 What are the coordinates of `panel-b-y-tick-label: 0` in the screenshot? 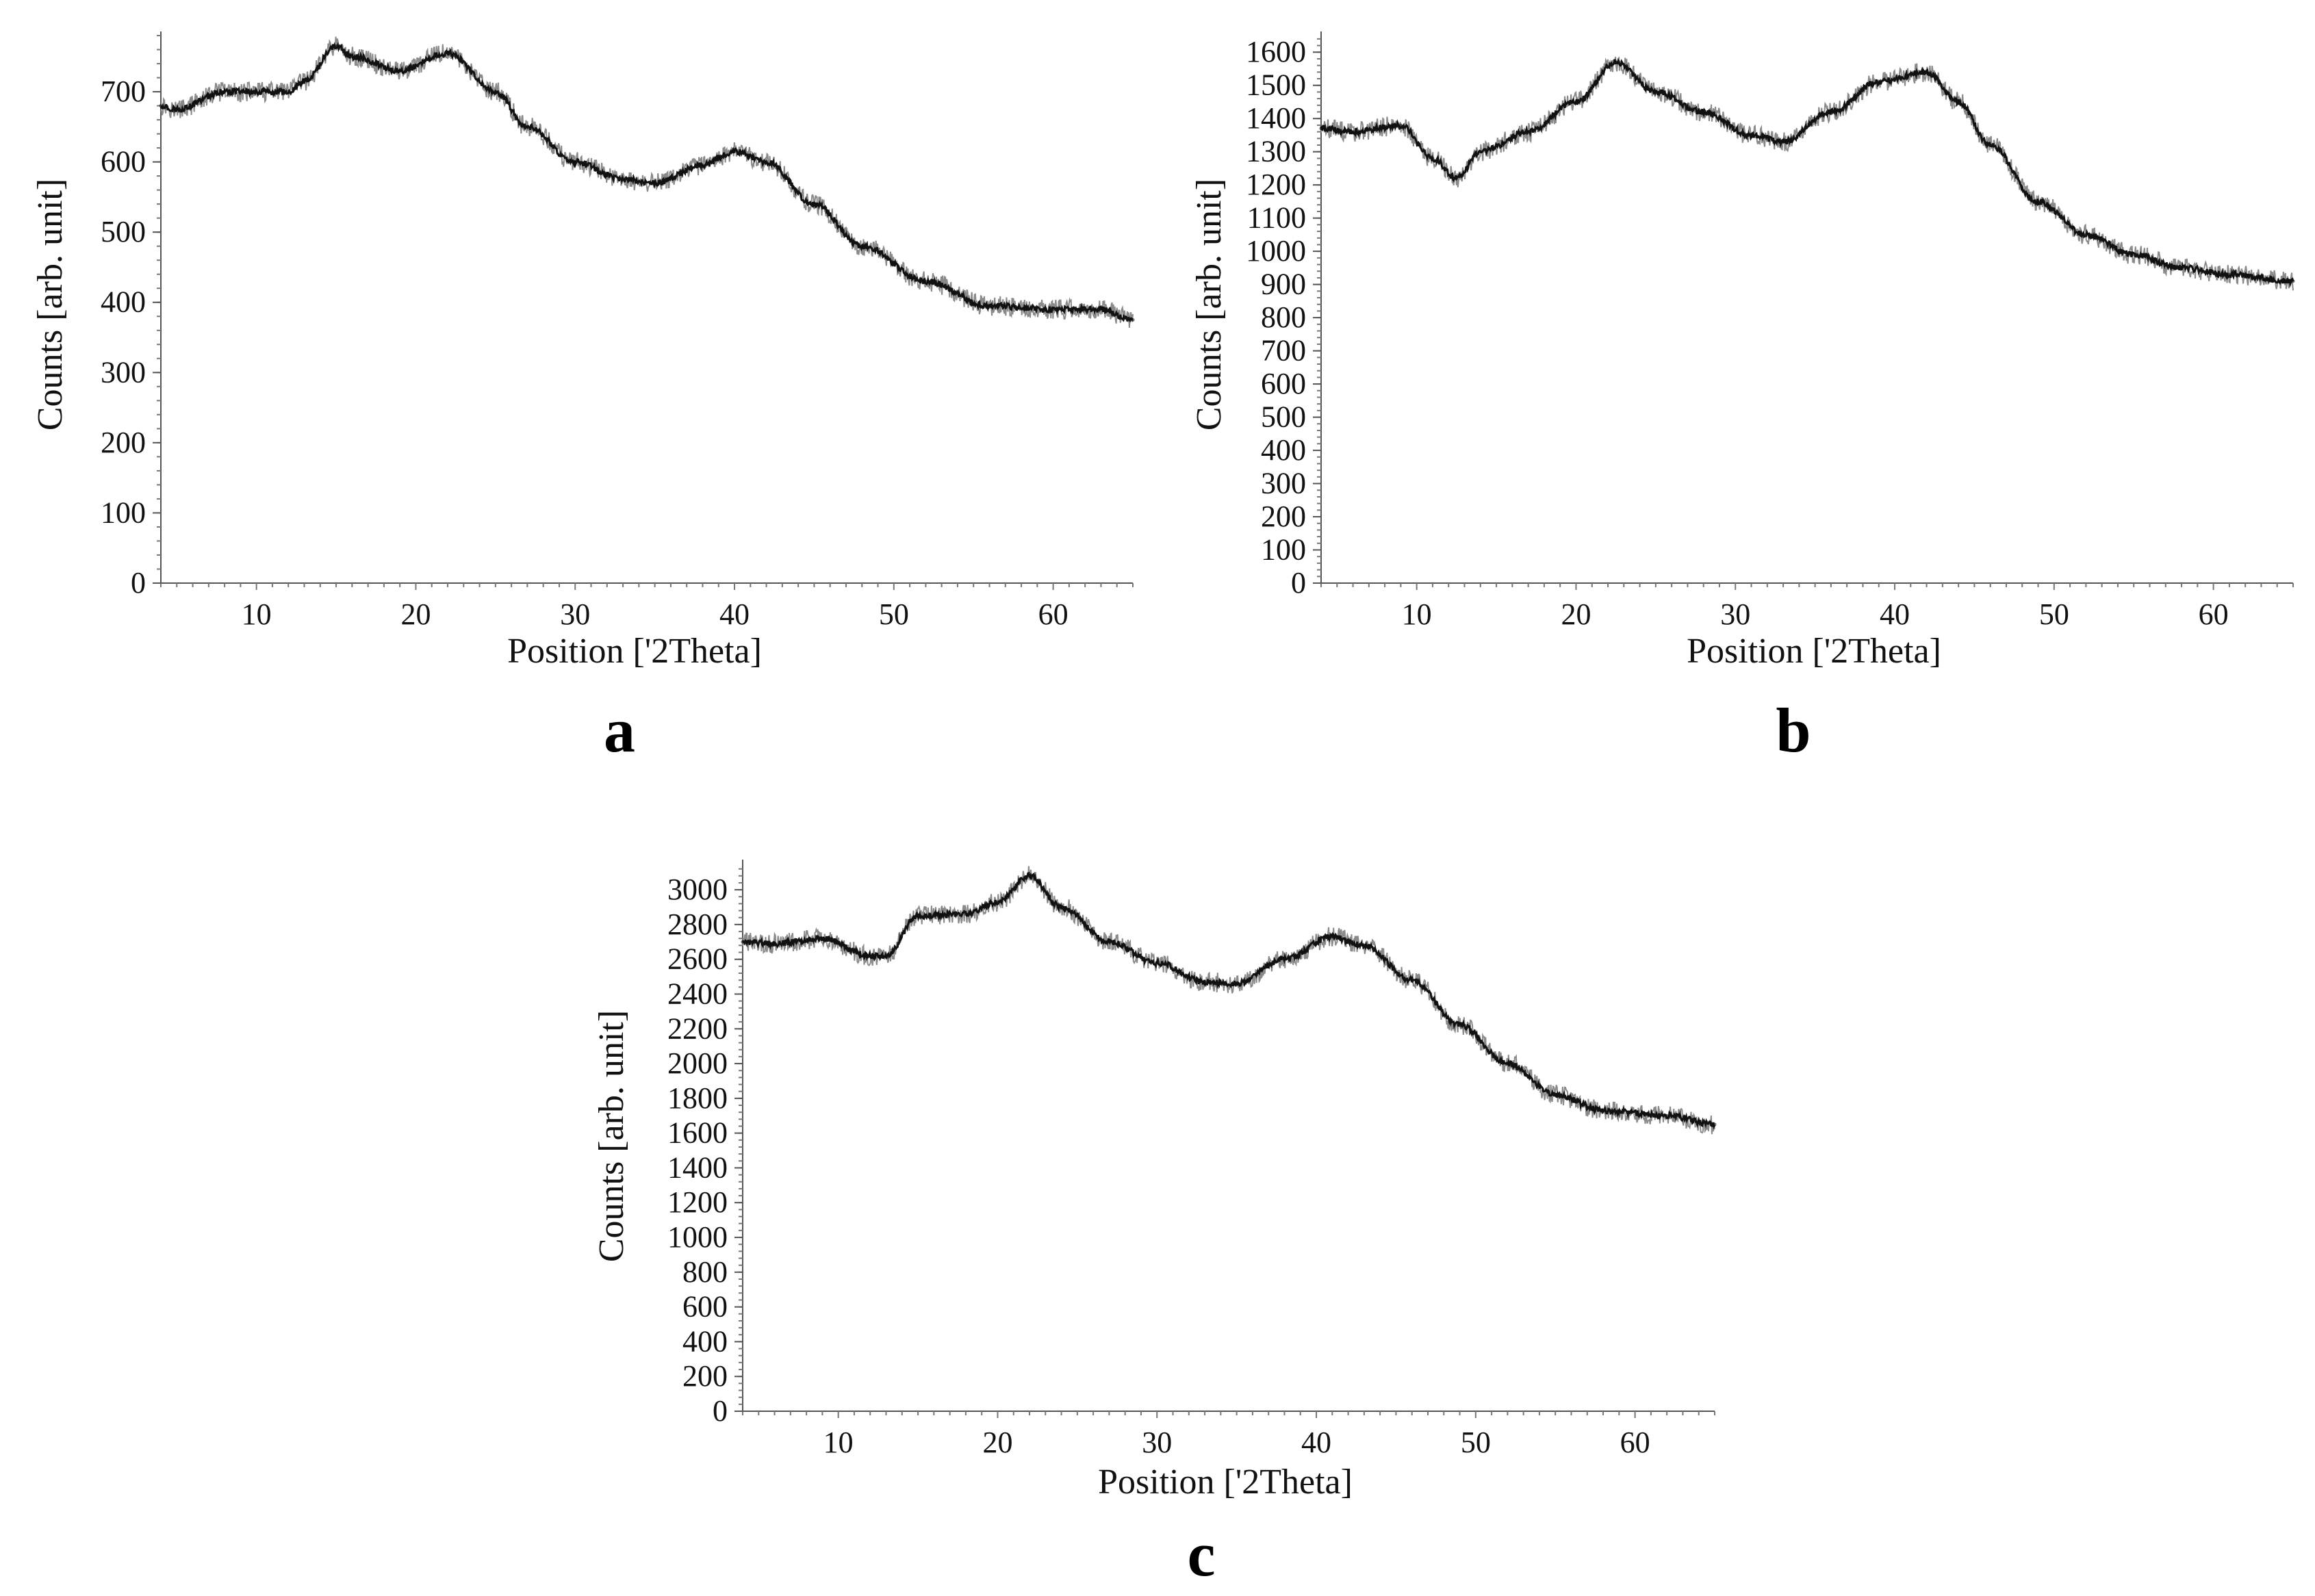 It's located at (1298, 583).